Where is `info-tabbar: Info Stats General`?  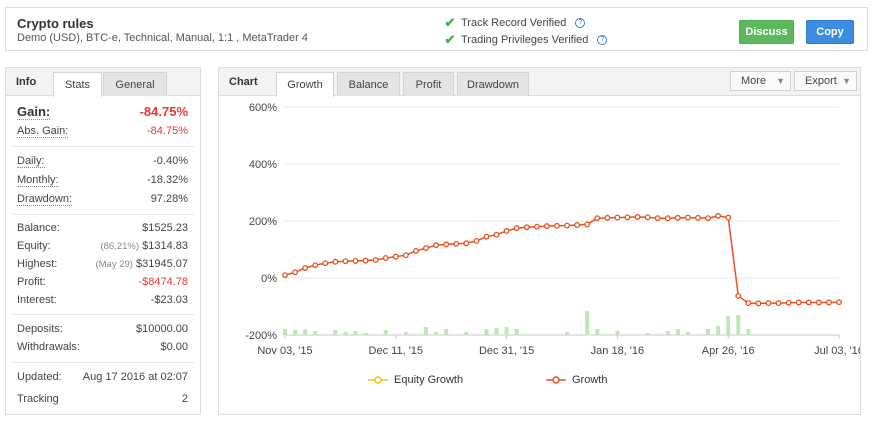
info-tabbar: Info Stats General is located at coordinates (103, 82).